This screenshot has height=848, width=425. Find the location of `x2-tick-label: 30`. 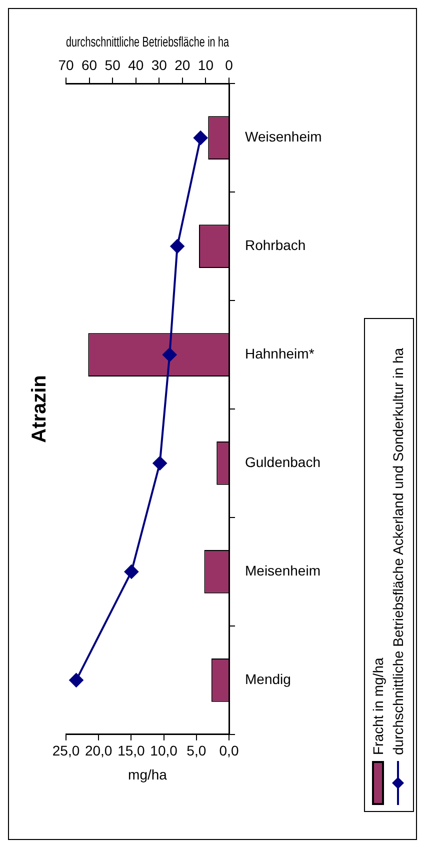

x2-tick-label: 30 is located at coordinates (159, 65).